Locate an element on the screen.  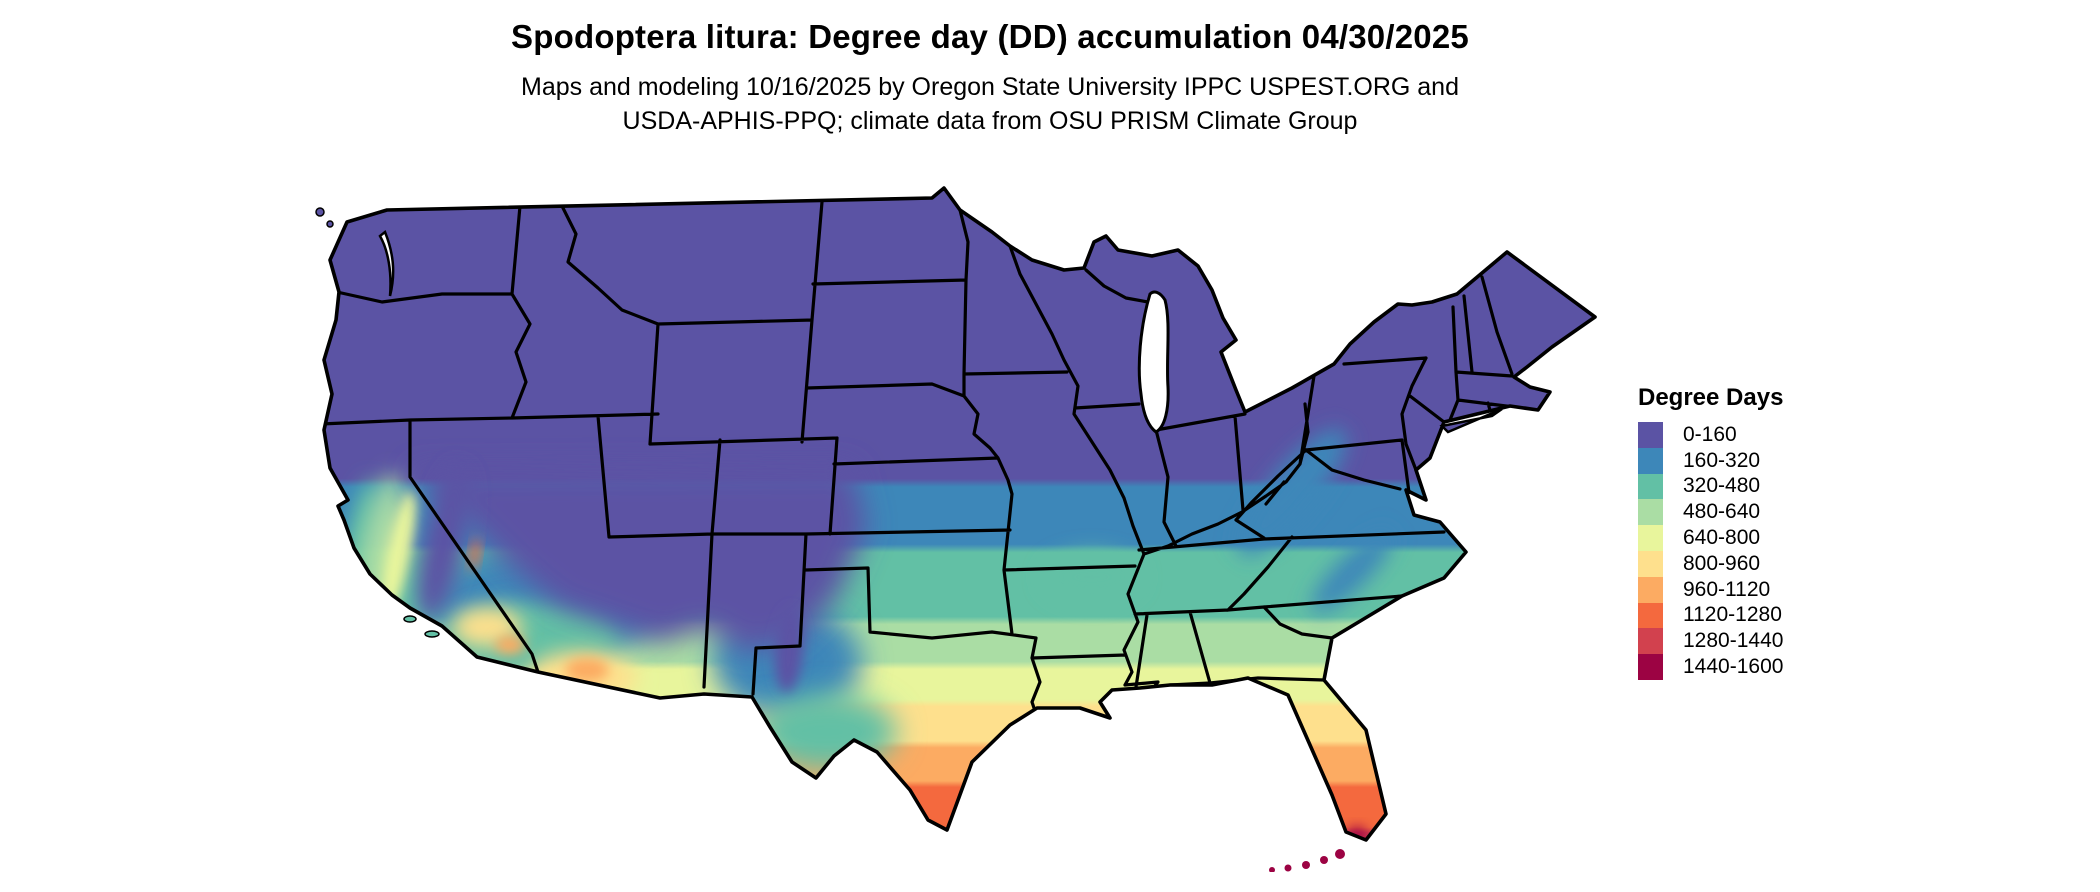
legend-row: 480-640 is located at coordinates (1710, 512).